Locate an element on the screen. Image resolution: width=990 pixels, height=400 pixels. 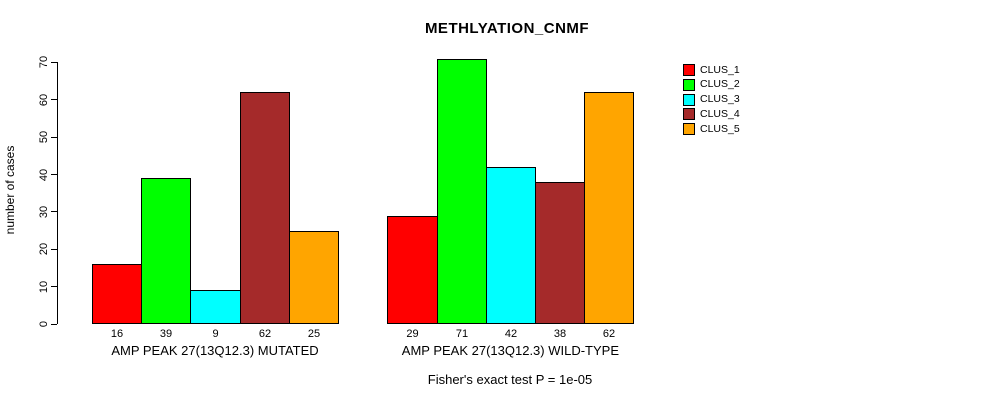
legend-item-label: CLUS_3 is located at coordinates (720, 99).